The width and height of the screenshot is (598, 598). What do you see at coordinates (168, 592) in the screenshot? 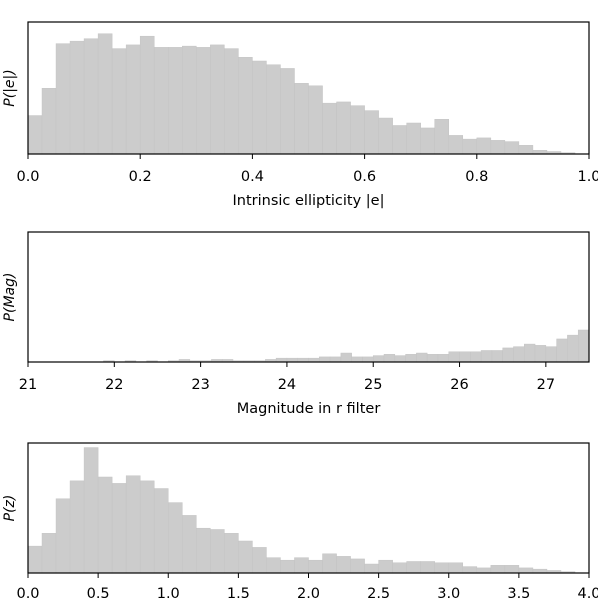
I see `x-tick-label: 1.0` at bounding box center [168, 592].